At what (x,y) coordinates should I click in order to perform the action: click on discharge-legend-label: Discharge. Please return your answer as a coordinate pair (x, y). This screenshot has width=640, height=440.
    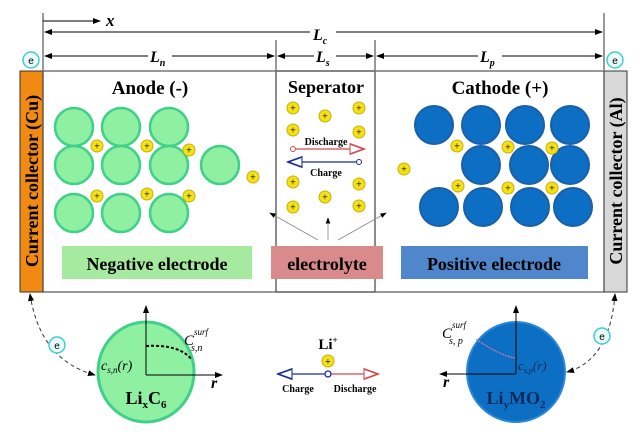
    Looking at the image, I should click on (355, 389).